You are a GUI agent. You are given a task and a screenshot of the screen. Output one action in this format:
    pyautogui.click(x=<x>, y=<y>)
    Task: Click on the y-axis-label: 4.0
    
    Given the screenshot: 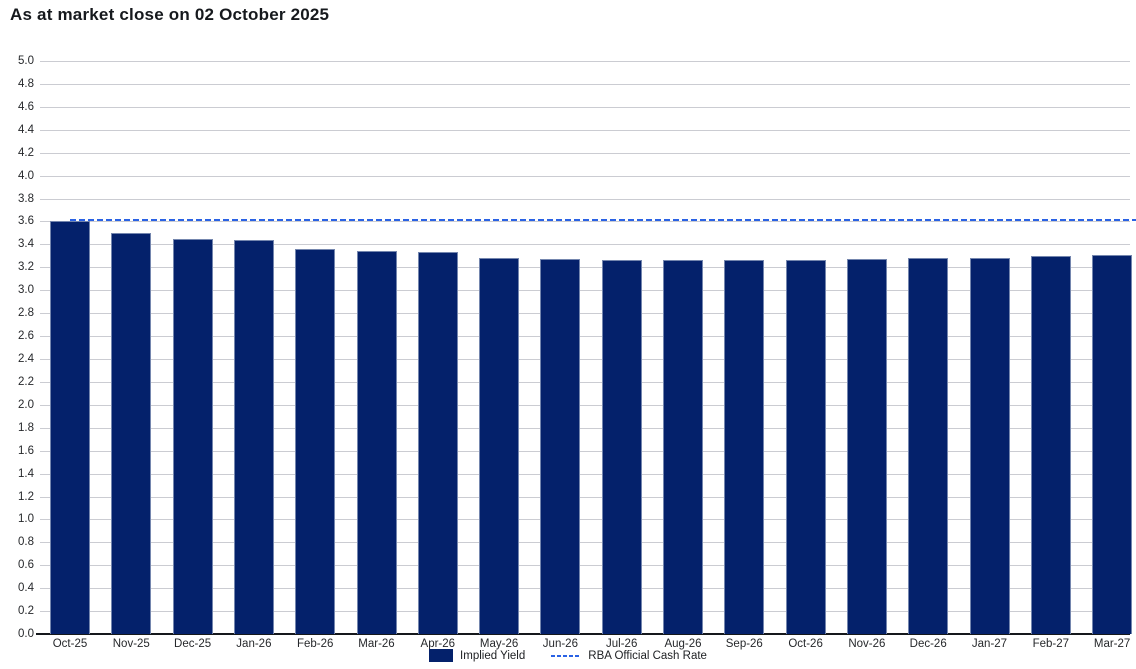 What is the action you would take?
    pyautogui.click(x=26, y=175)
    